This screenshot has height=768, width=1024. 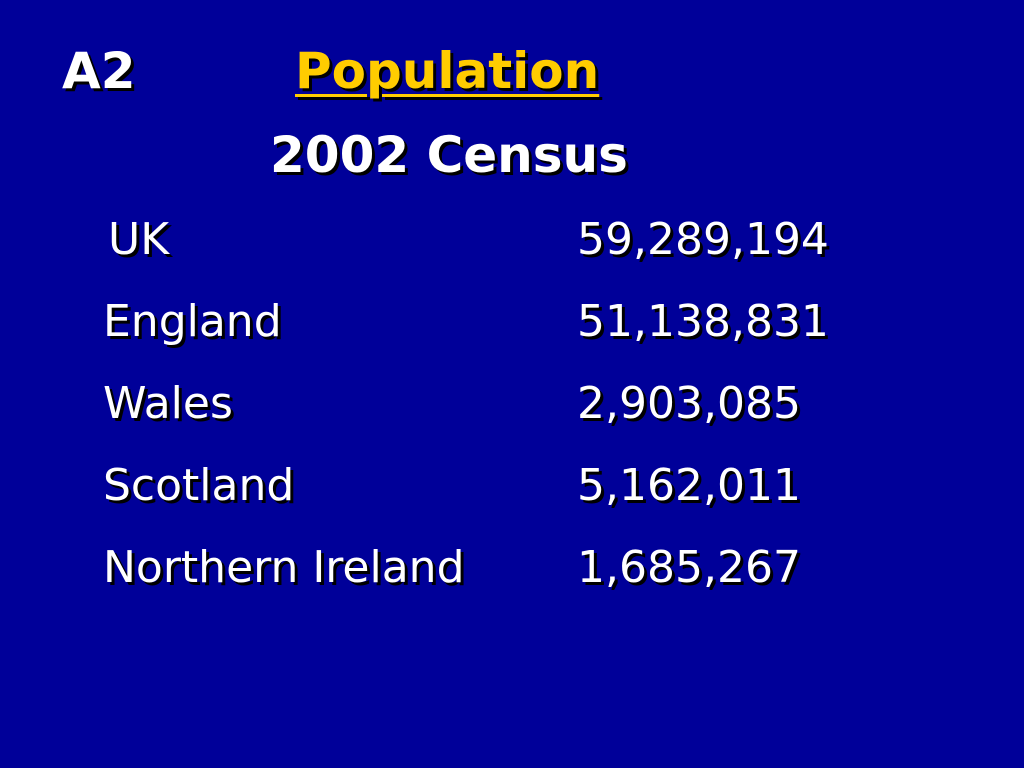 I want to click on region-name: Scotland, so click(x=199, y=485).